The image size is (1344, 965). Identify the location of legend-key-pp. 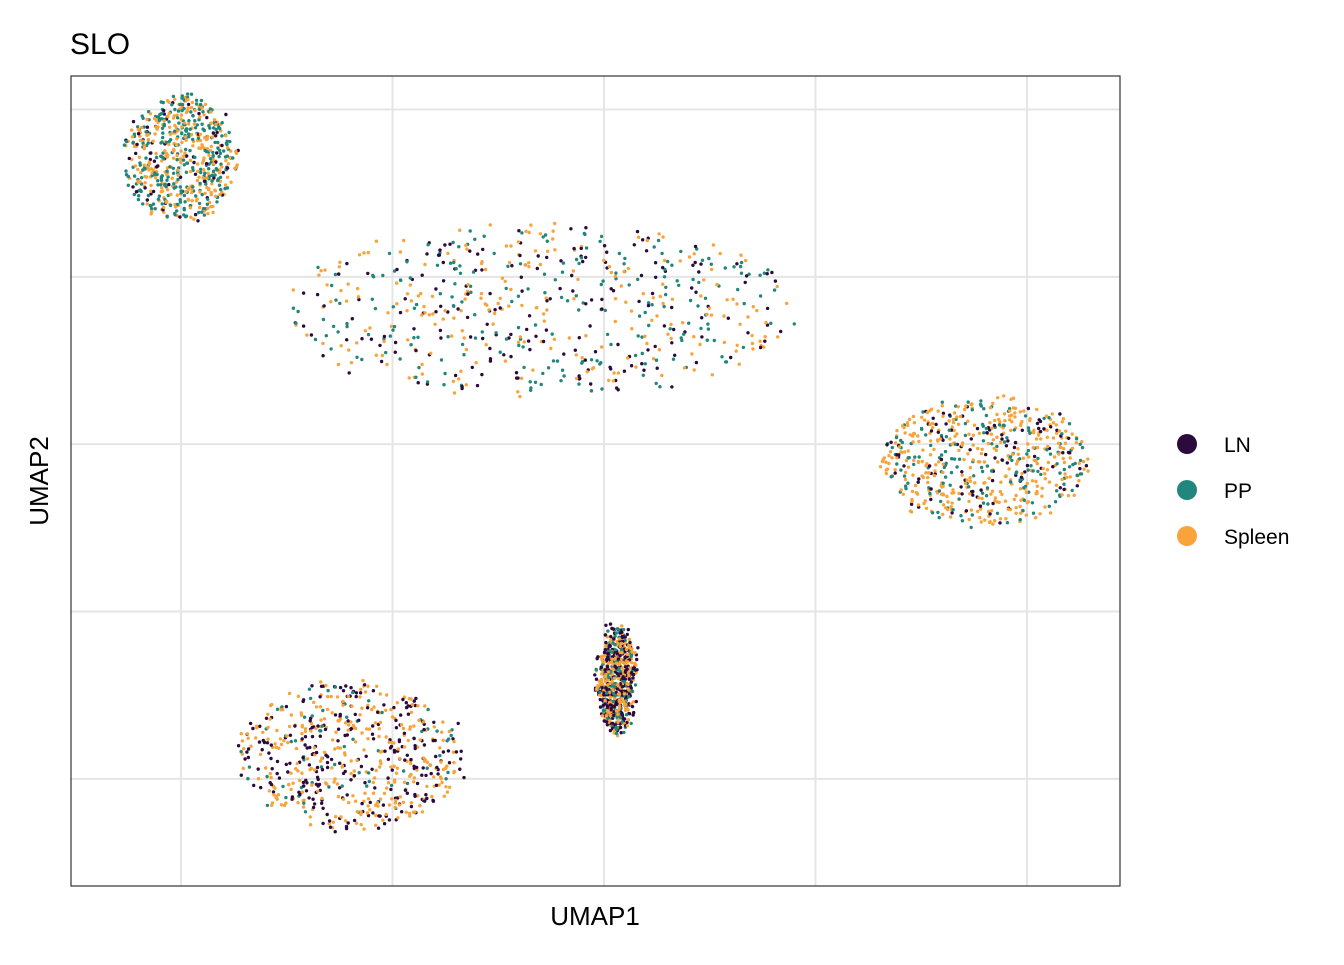
(1187, 490).